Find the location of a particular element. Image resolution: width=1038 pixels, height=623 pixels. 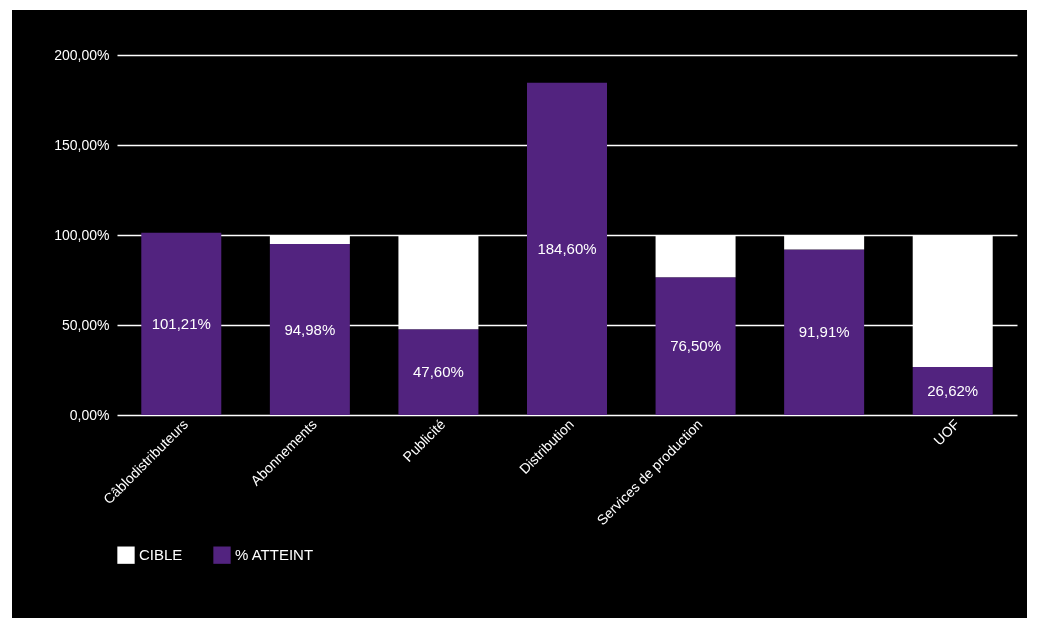

data-label: 91,91% is located at coordinates (824, 332).